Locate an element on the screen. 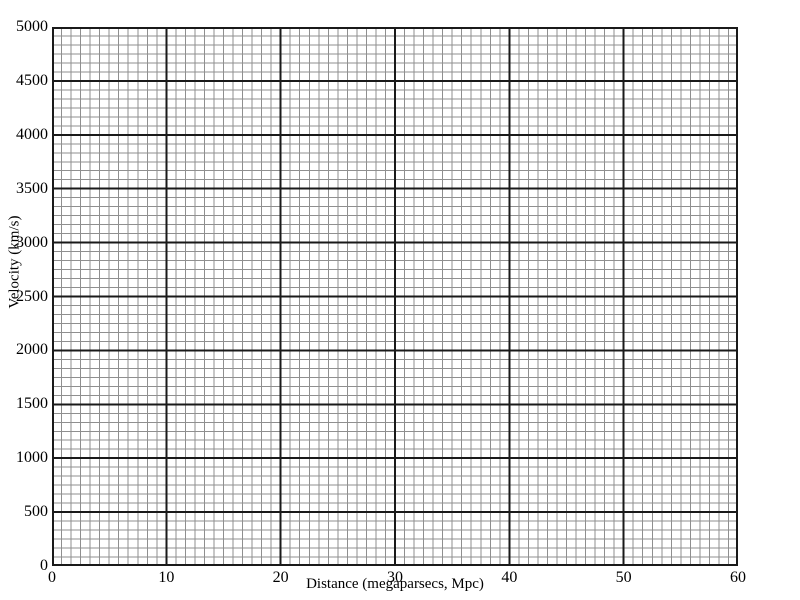 Image resolution: width=800 pixels, height=600 pixels. y-tick-label: 1500 is located at coordinates (32, 404).